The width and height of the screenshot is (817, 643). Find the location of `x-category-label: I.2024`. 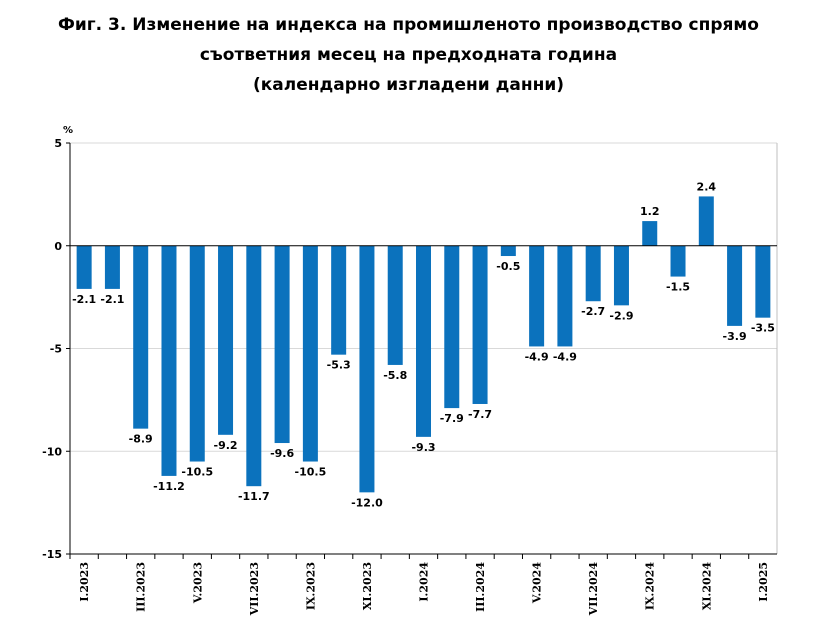

x-category-label: I.2024 is located at coordinates (424, 582).